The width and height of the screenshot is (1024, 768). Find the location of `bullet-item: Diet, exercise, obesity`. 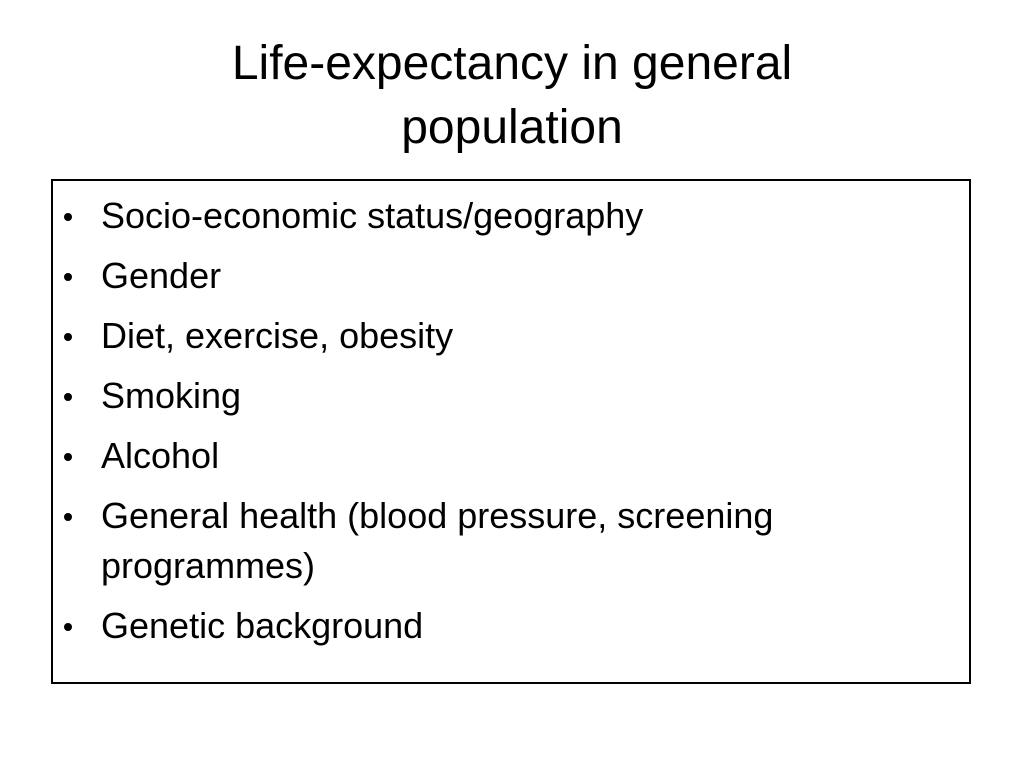

bullet-item: Diet, exercise, obesity is located at coordinates (511, 336).